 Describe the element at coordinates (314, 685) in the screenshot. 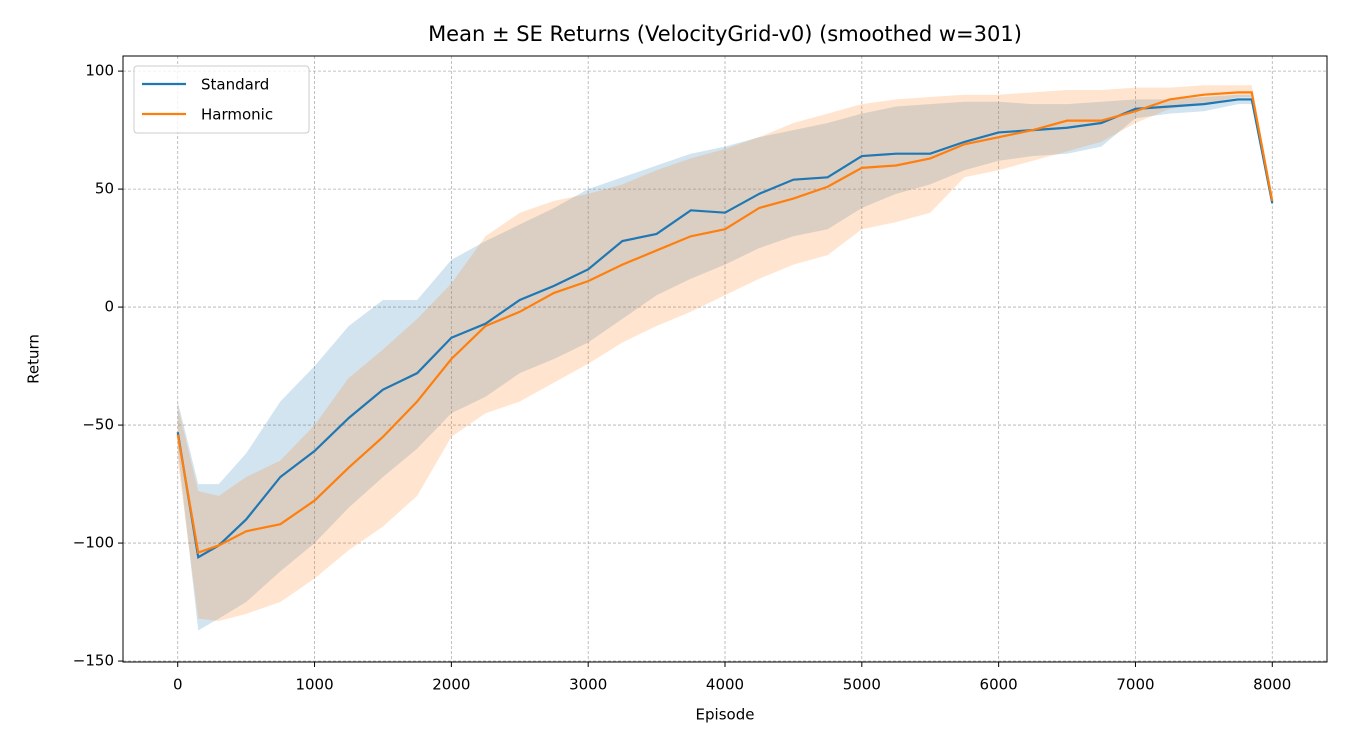

I see `x-tick-label: 1000` at that location.